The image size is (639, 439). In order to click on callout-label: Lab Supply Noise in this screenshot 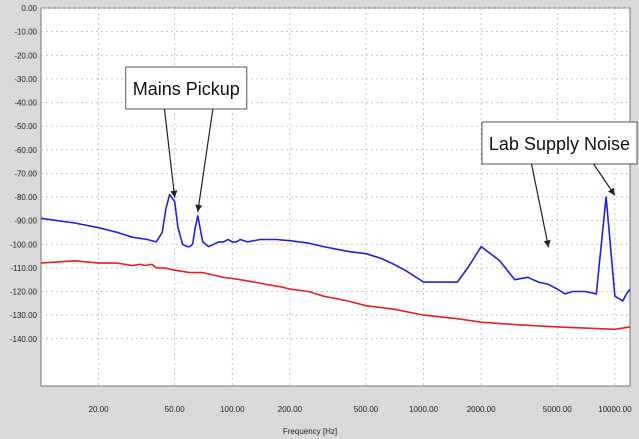, I will do `click(559, 144)`.